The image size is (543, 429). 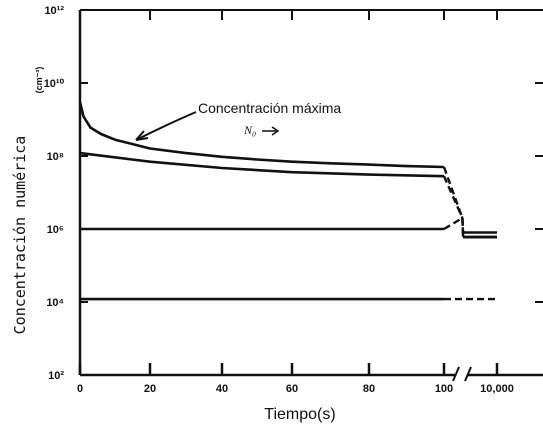 What do you see at coordinates (55, 303) in the screenshot?
I see `y-tick-label: 10⁴` at bounding box center [55, 303].